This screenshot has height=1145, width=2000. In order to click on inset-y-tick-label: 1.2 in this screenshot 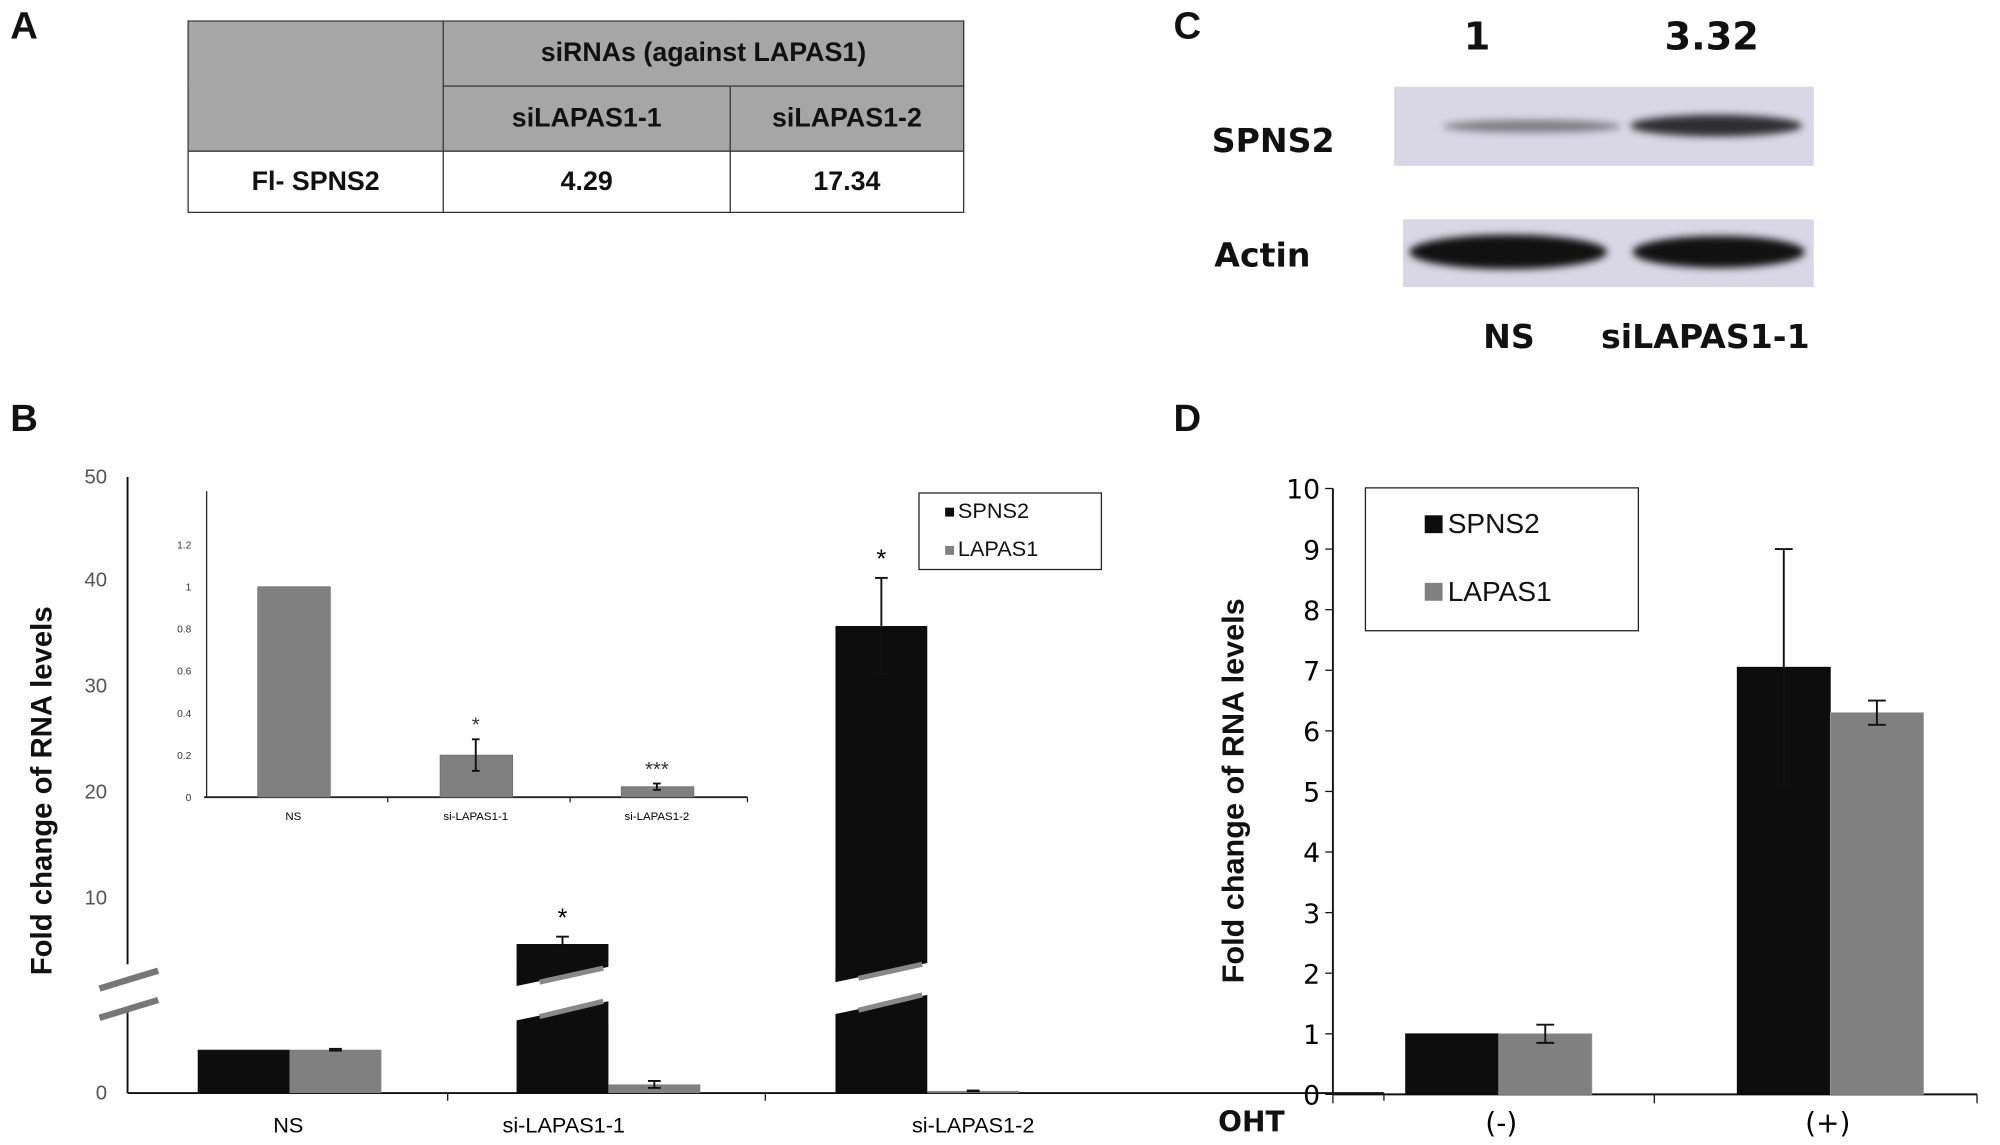, I will do `click(184, 545)`.